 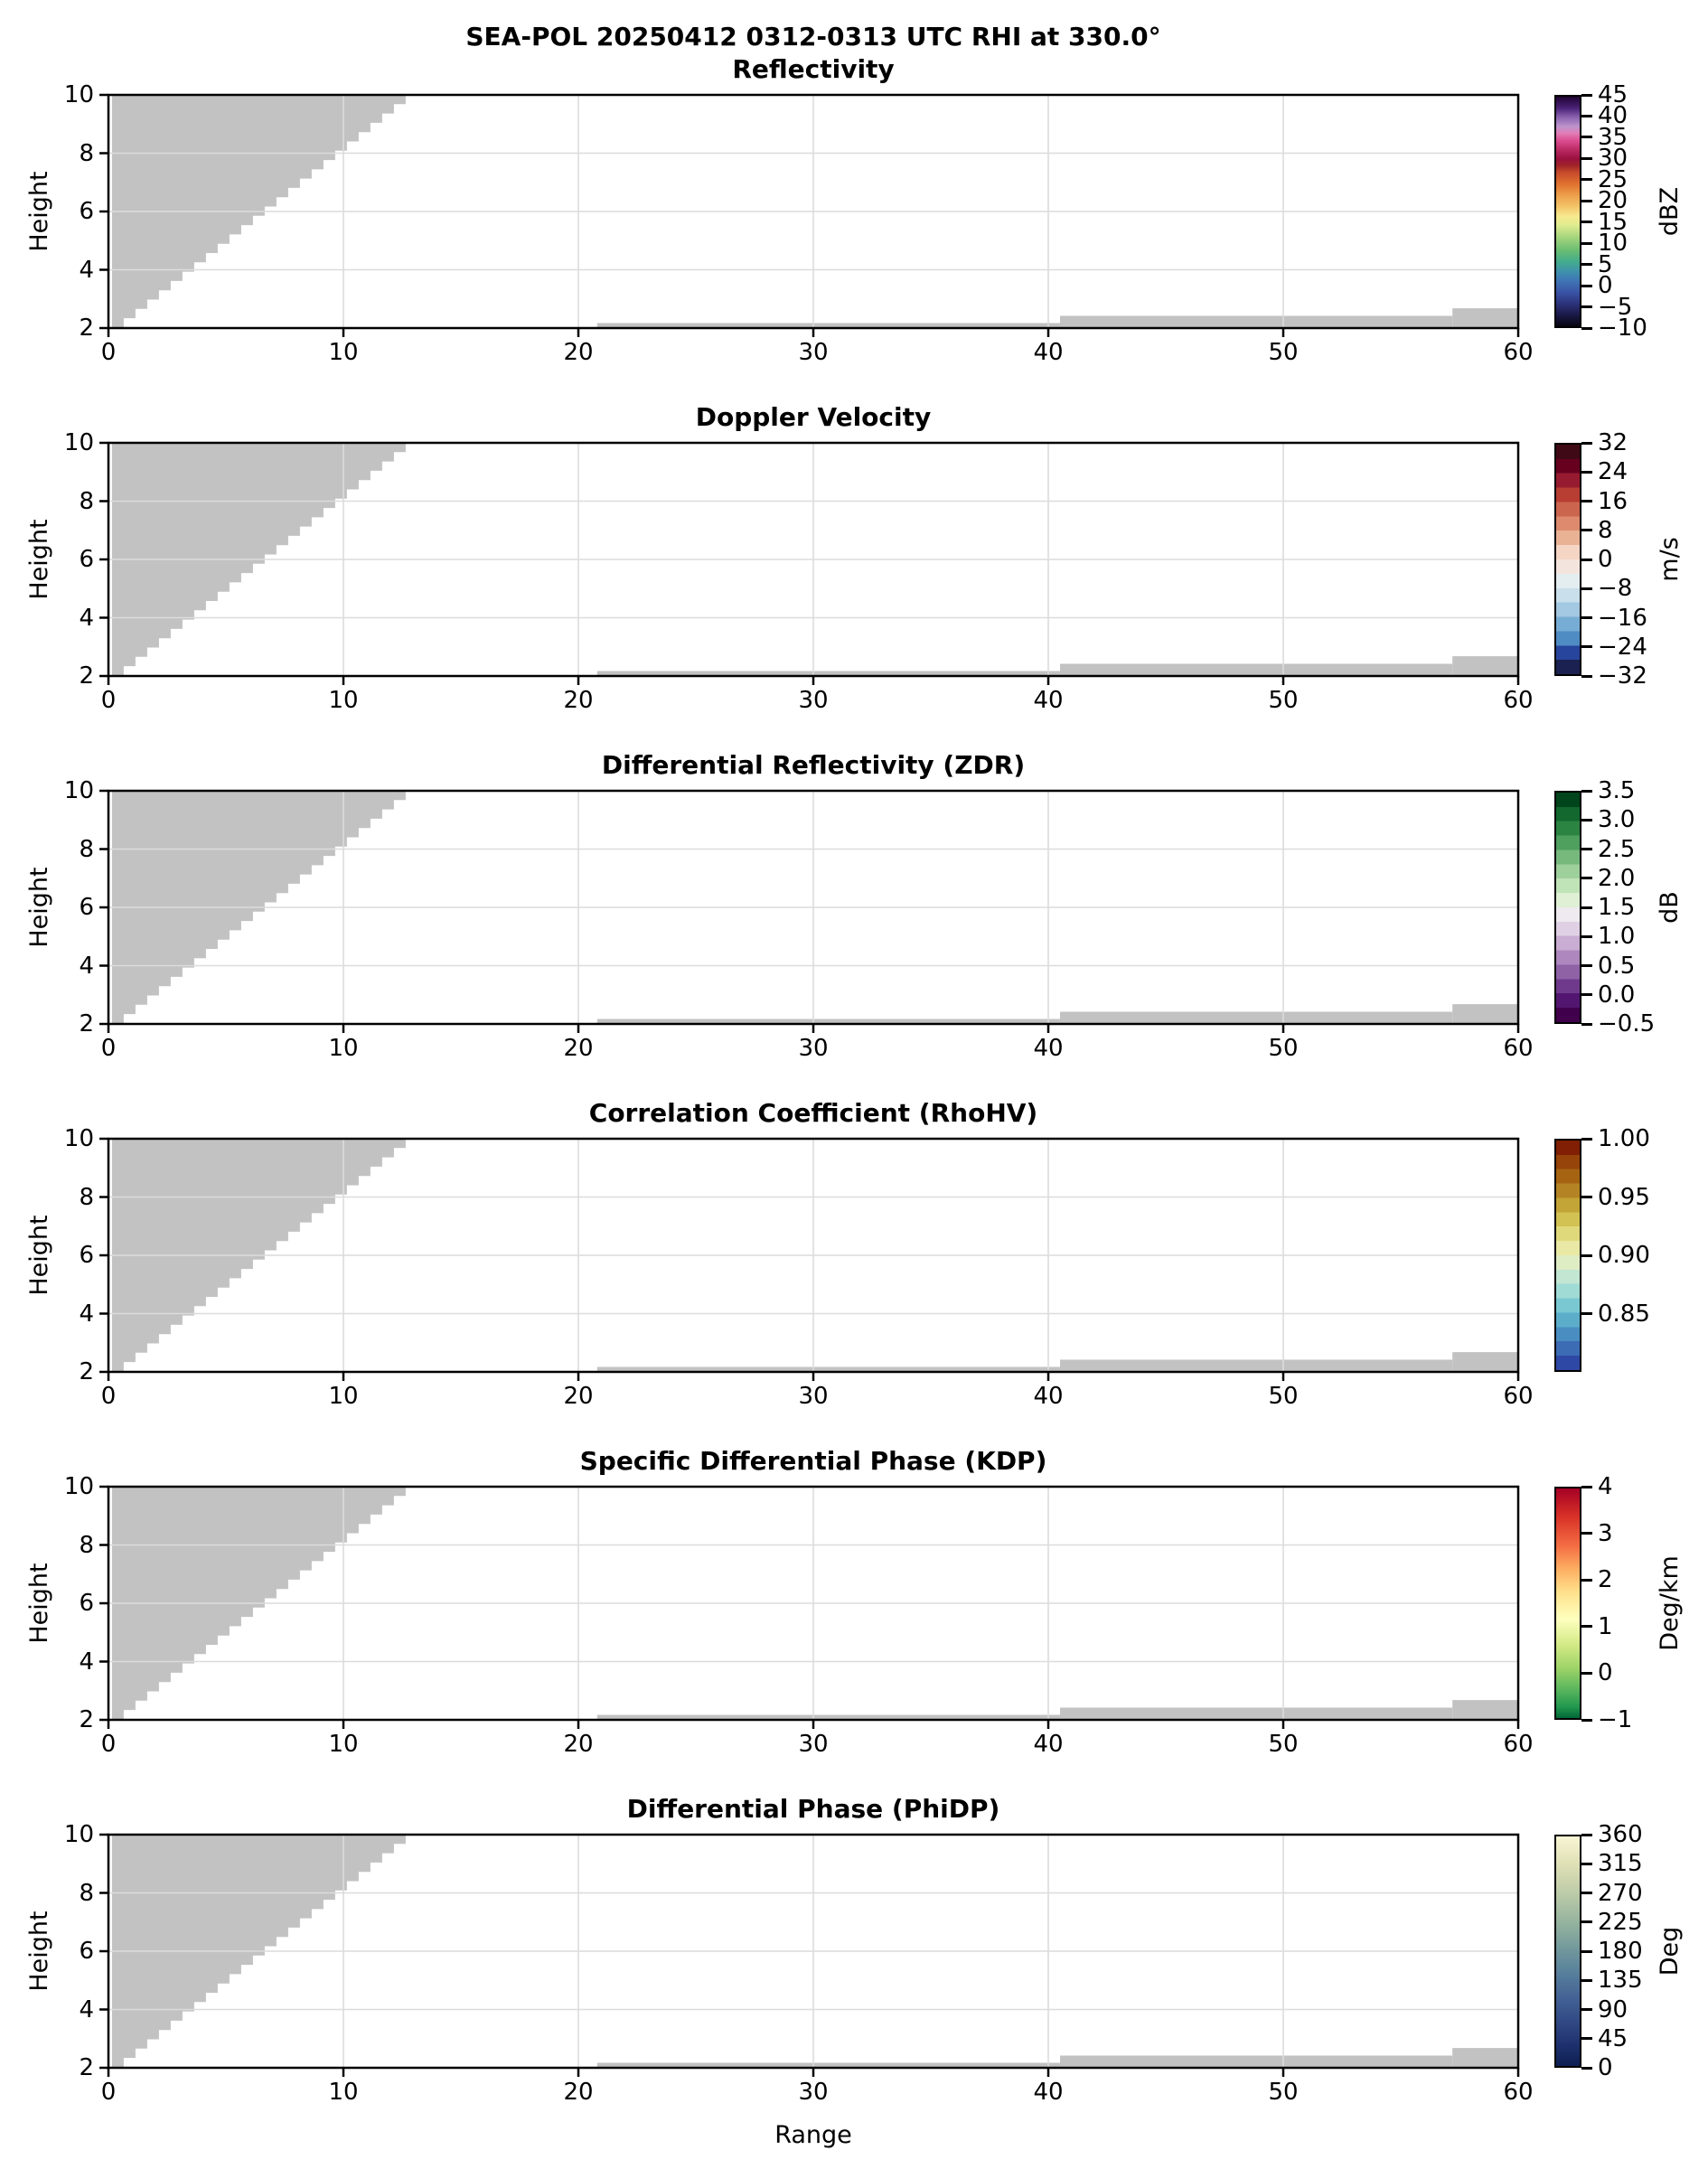 I want to click on panel-title-2: Differential Reflectivity (ZDR), so click(x=813, y=765).